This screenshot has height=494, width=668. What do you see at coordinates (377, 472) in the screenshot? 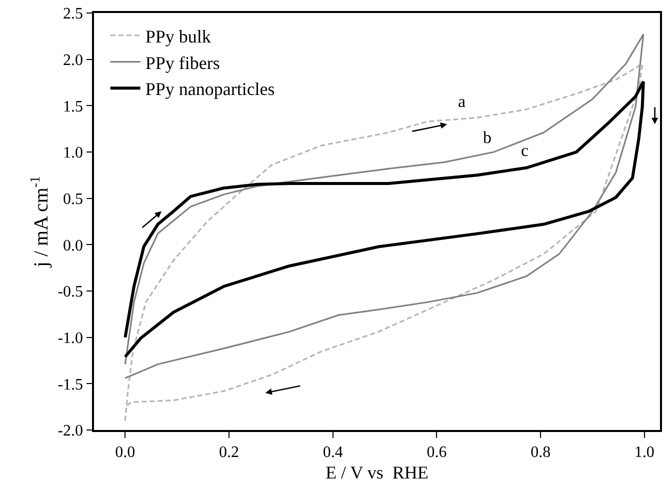
I see `x-axis-title: E / V vs RHE` at bounding box center [377, 472].